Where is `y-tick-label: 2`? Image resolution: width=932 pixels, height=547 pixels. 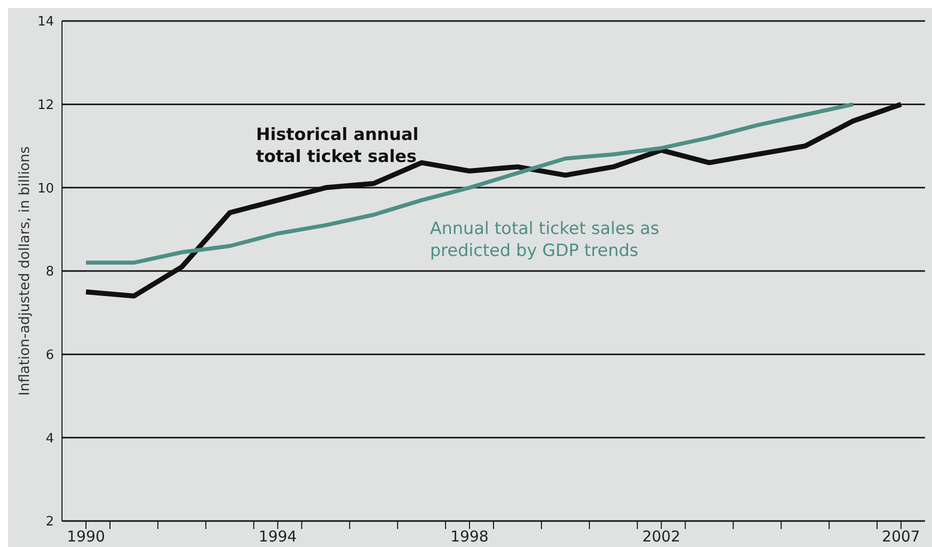 y-tick-label: 2 is located at coordinates (50, 522).